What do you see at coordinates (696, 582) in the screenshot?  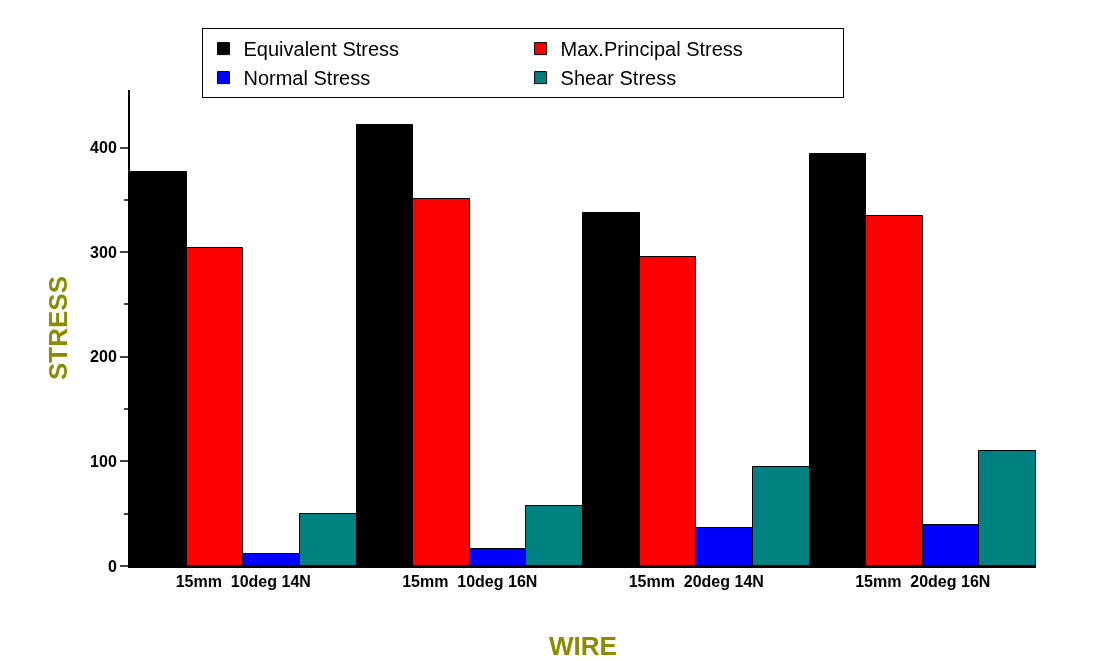 I see `x-tick-label: 15mm 20deg 14N` at bounding box center [696, 582].